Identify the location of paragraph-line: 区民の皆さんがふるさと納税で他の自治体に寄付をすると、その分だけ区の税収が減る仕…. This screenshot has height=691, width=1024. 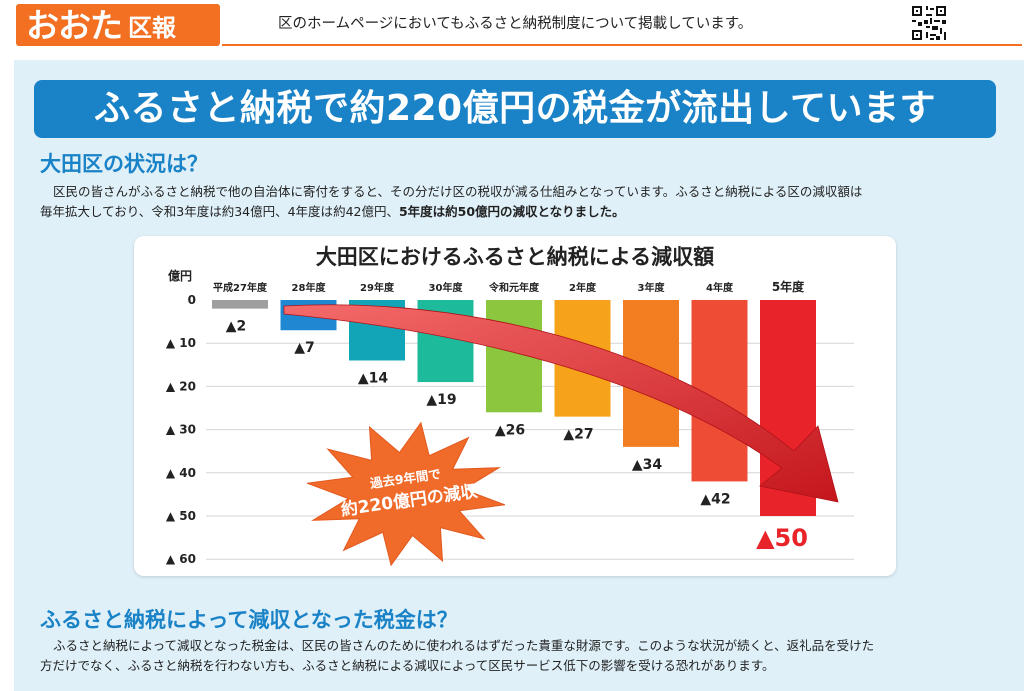
(458, 191).